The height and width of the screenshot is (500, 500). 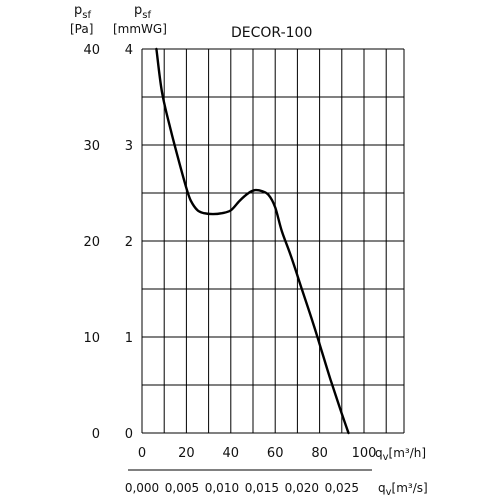 What do you see at coordinates (275, 453) in the screenshot?
I see `x-tick-label-m3h: 60` at bounding box center [275, 453].